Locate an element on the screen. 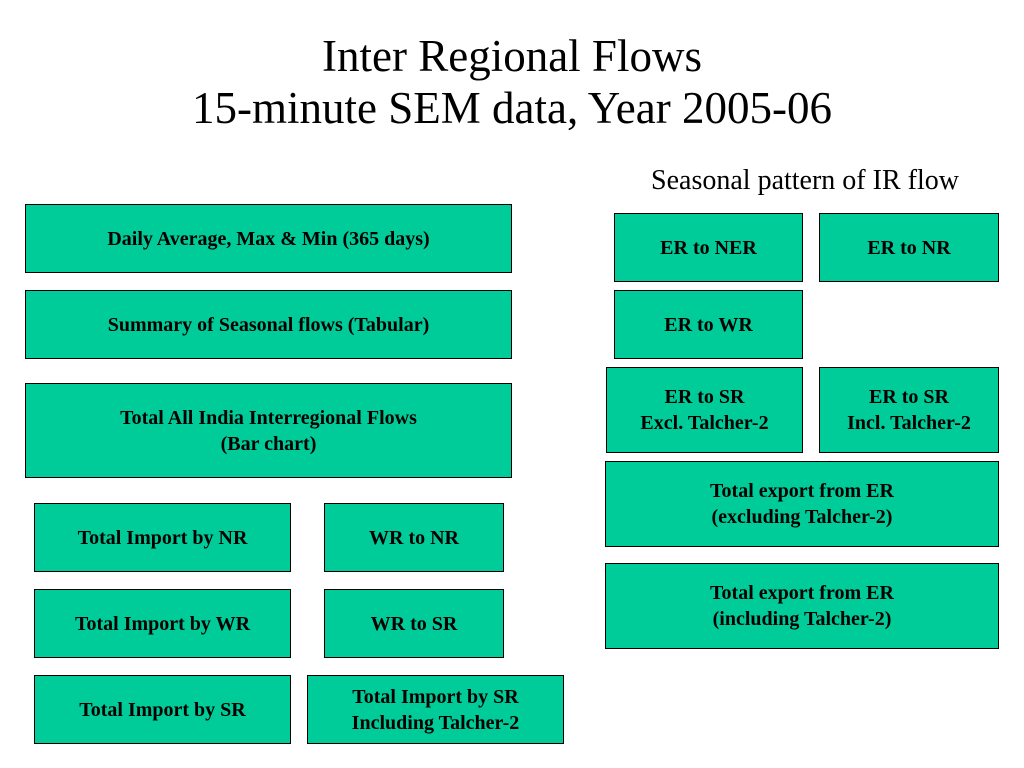  daily-average-label: Daily Average, Max & Min (365 days) is located at coordinates (268, 238).